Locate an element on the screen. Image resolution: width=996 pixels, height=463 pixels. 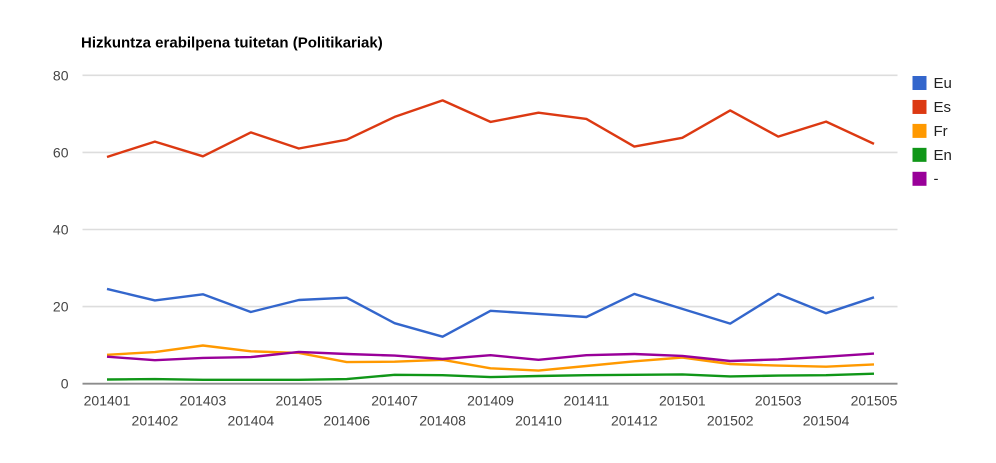
svg-text: 201406 is located at coordinates (346, 421).